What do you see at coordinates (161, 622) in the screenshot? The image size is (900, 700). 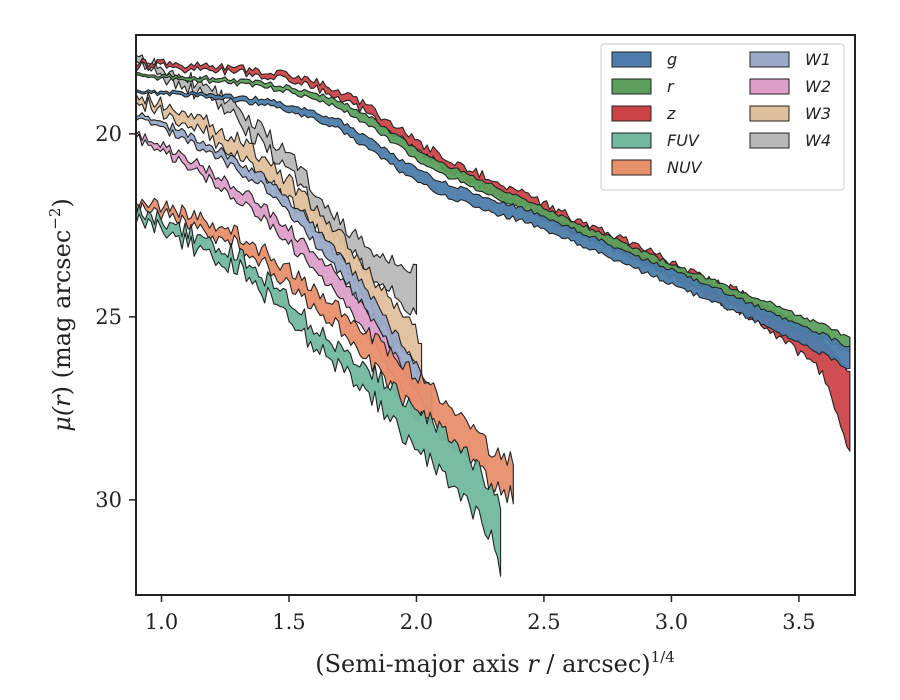 I see `x-tick-label: 1.0` at bounding box center [161, 622].